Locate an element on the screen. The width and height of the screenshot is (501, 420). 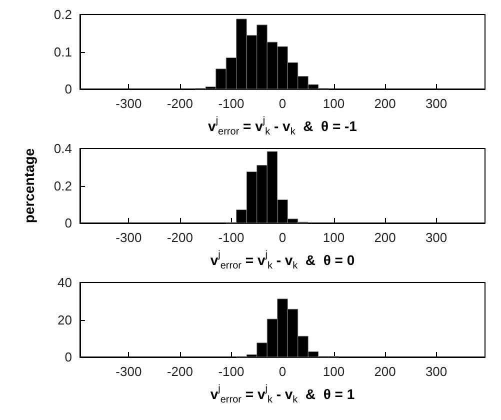
y-axis-title: percentage is located at coordinates (29, 186).